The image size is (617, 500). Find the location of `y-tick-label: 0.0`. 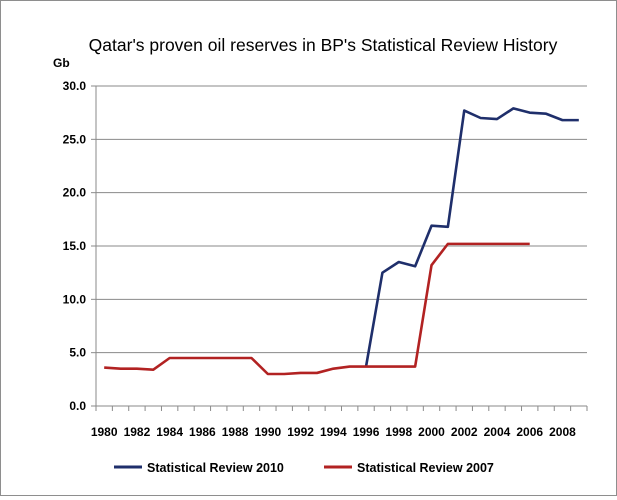

y-tick-label: 0.0 is located at coordinates (77, 406).